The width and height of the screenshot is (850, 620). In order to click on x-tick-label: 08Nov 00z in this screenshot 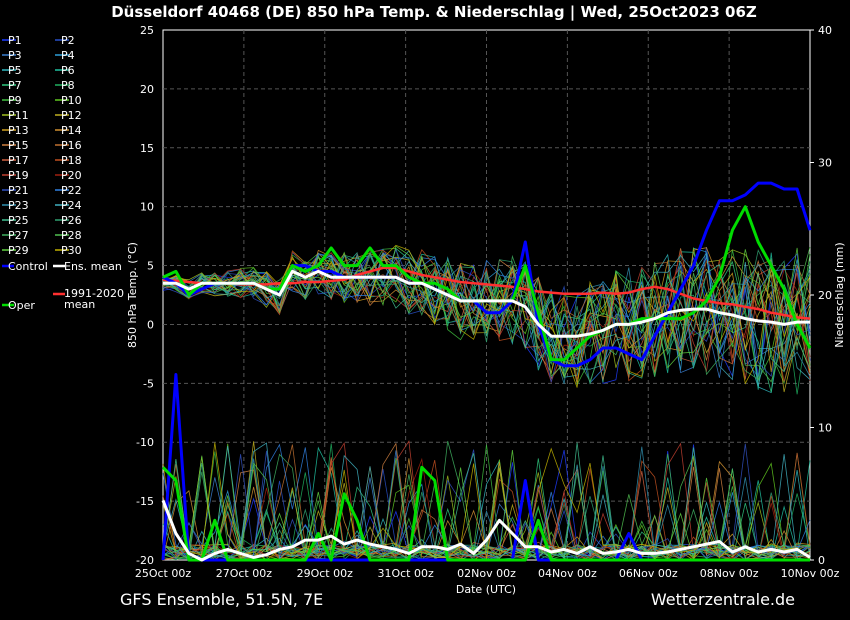, I will do `click(729, 573)`.